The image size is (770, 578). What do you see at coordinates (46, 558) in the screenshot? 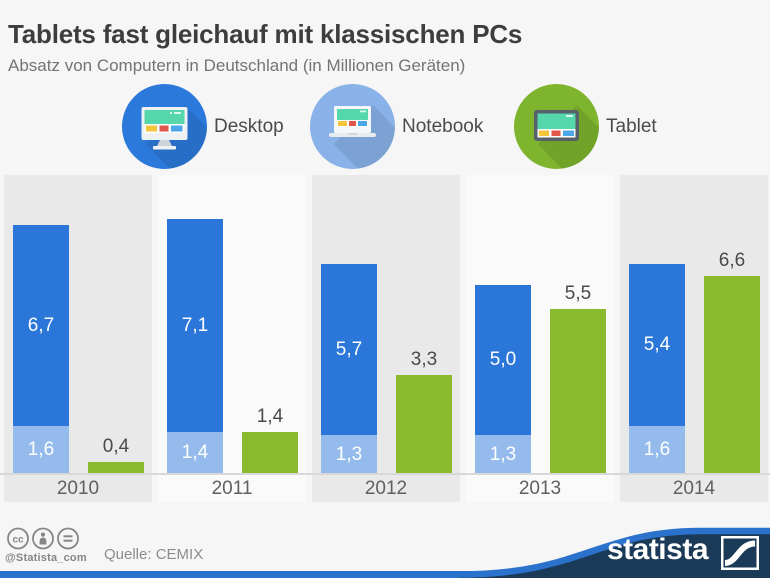
I see `statista-handle: @Statista_com` at bounding box center [46, 558].